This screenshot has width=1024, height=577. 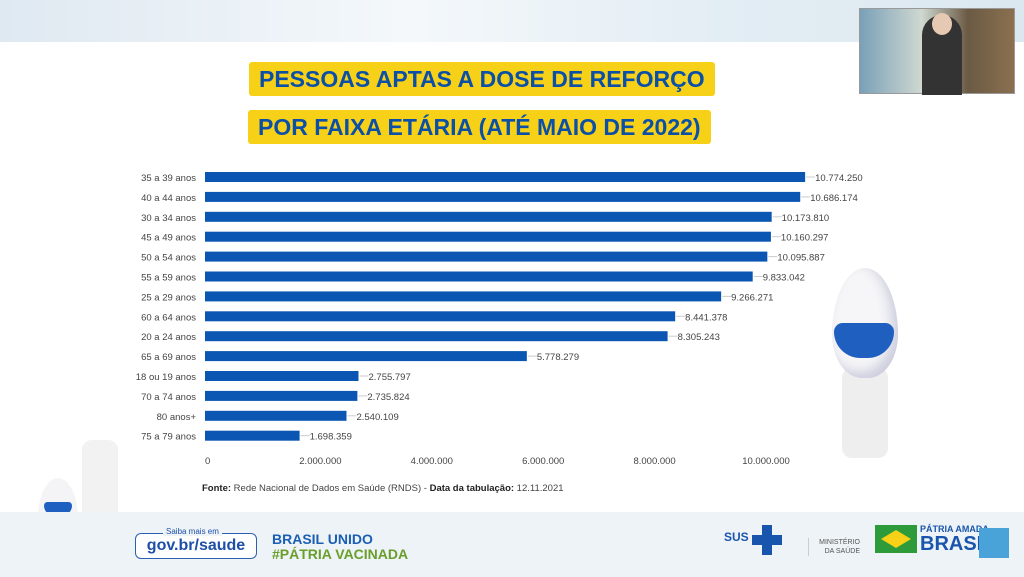 I want to click on sus-cross-icon, so click(x=767, y=540).